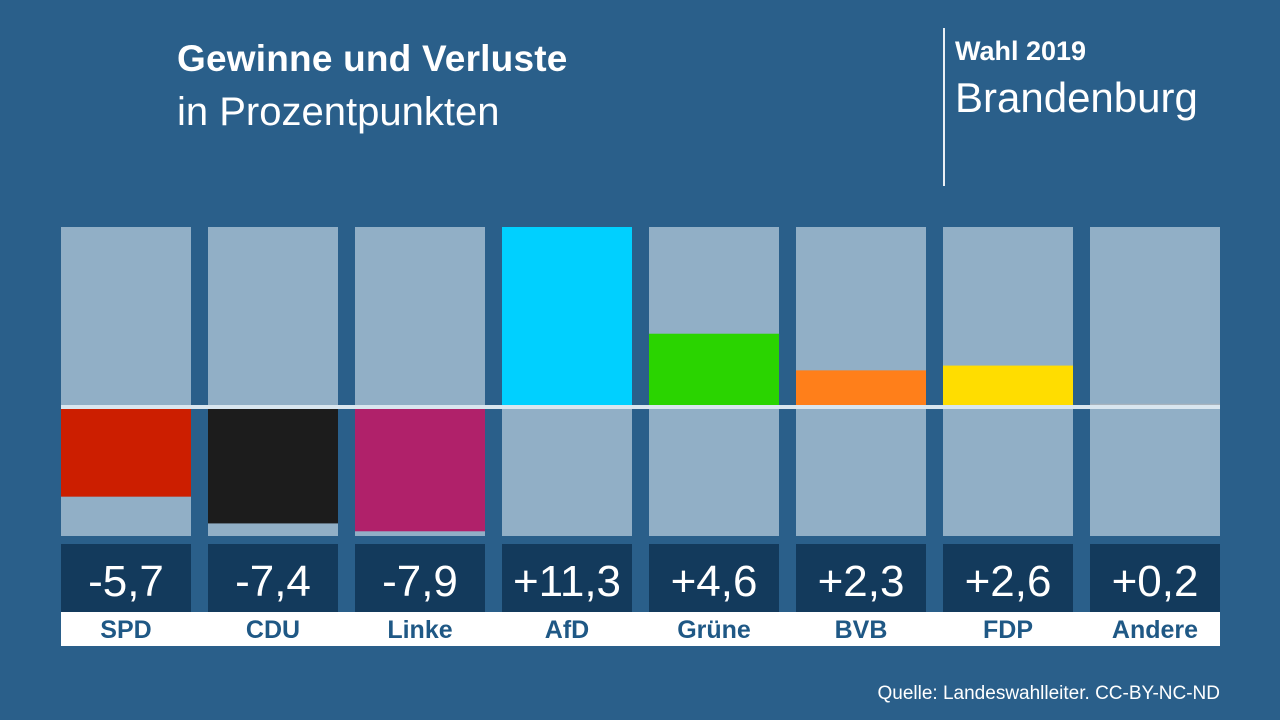 This screenshot has height=720, width=1280. I want to click on category-label: BVB, so click(861, 630).